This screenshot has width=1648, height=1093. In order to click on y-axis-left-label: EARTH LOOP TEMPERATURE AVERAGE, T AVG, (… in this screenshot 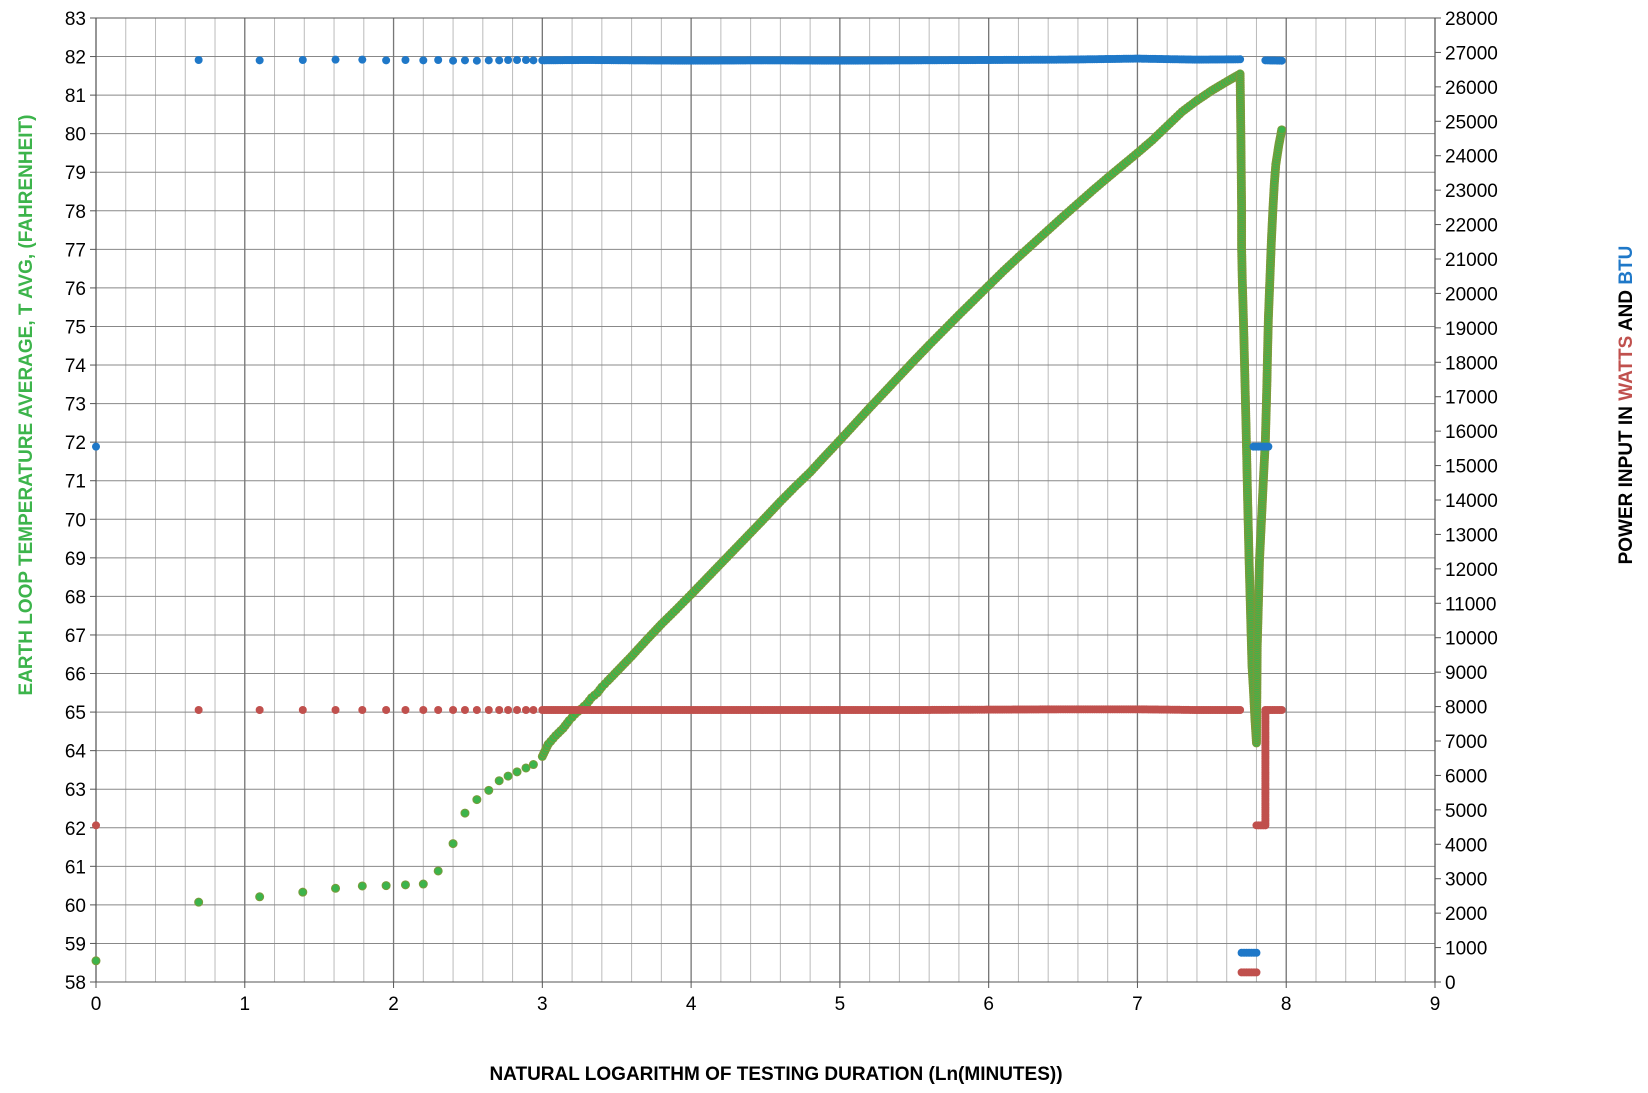, I will do `click(26, 405)`.